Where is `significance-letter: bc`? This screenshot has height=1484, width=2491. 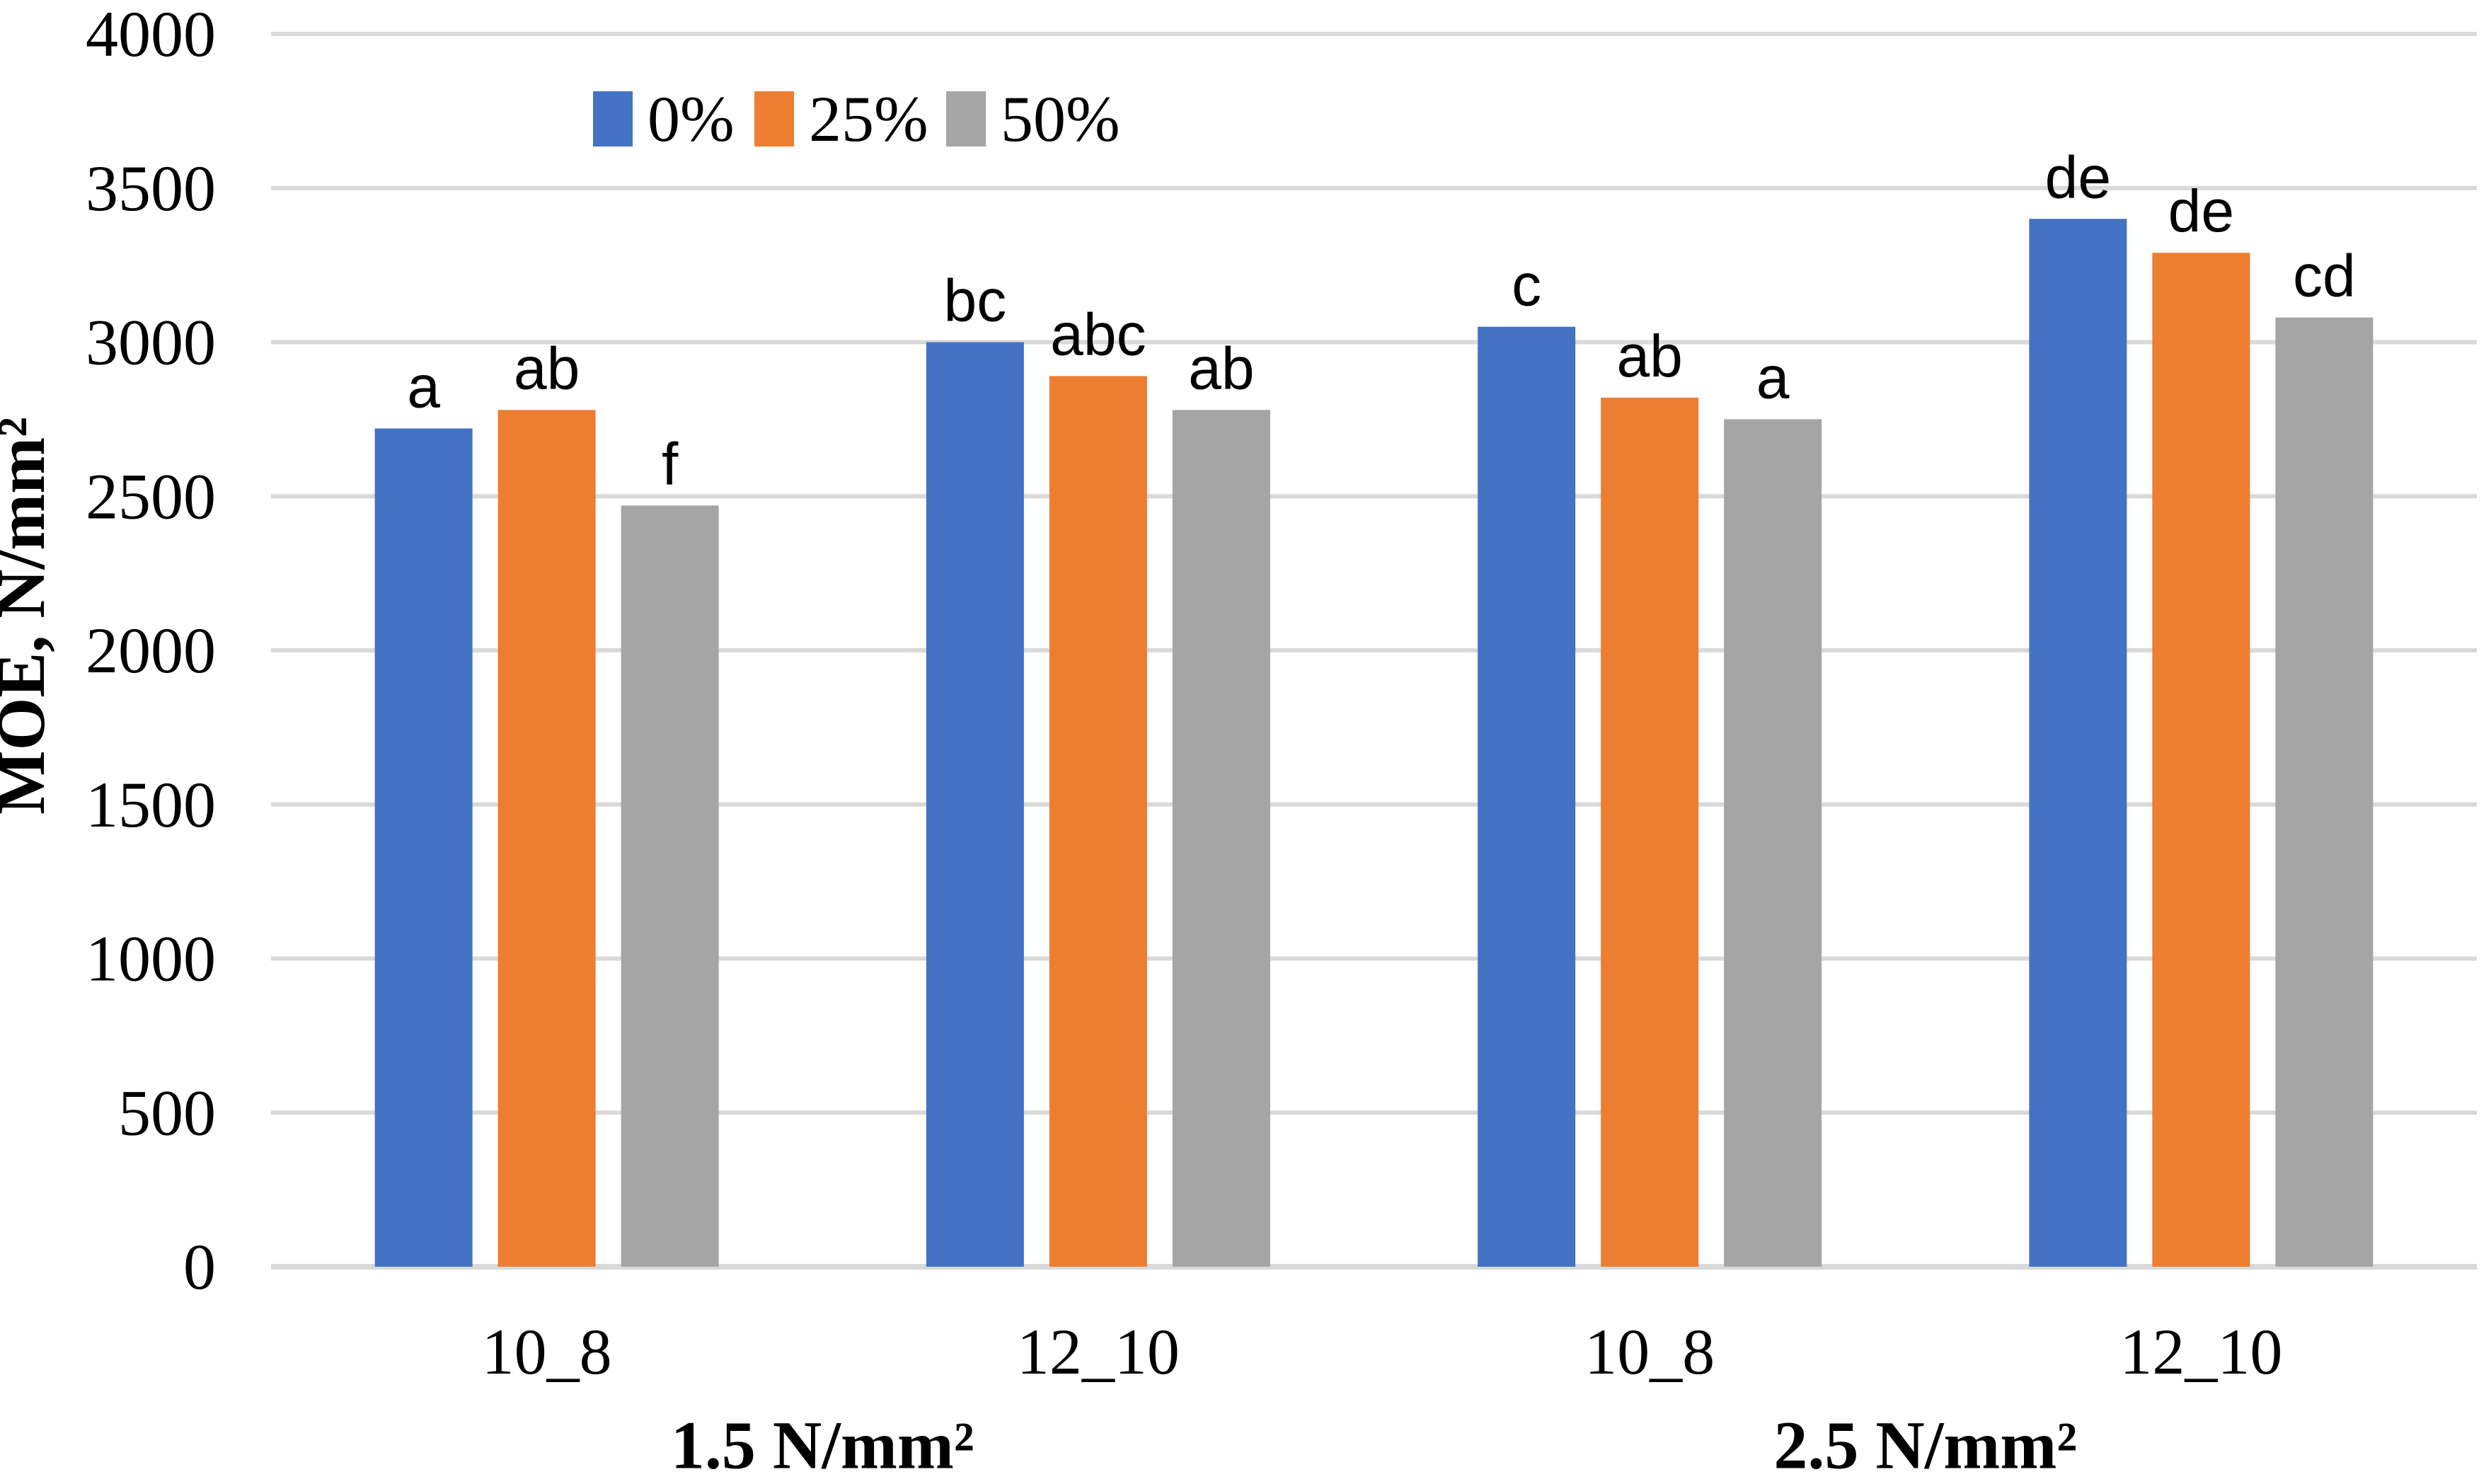
significance-letter: bc is located at coordinates (976, 301).